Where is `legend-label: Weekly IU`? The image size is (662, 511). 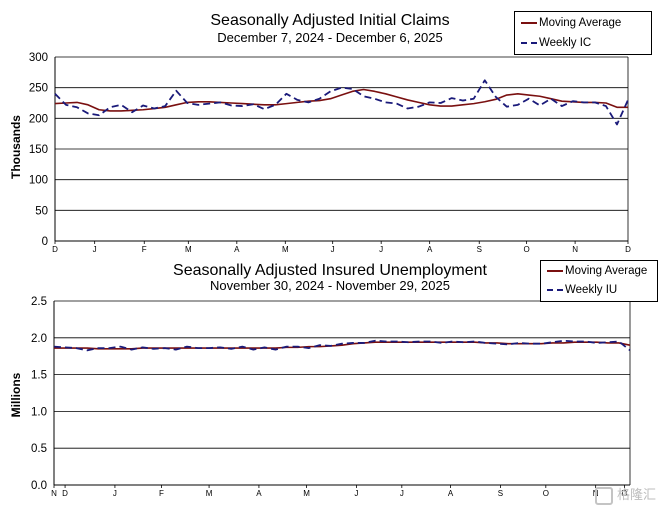
legend-label: Weekly IU is located at coordinates (591, 290).